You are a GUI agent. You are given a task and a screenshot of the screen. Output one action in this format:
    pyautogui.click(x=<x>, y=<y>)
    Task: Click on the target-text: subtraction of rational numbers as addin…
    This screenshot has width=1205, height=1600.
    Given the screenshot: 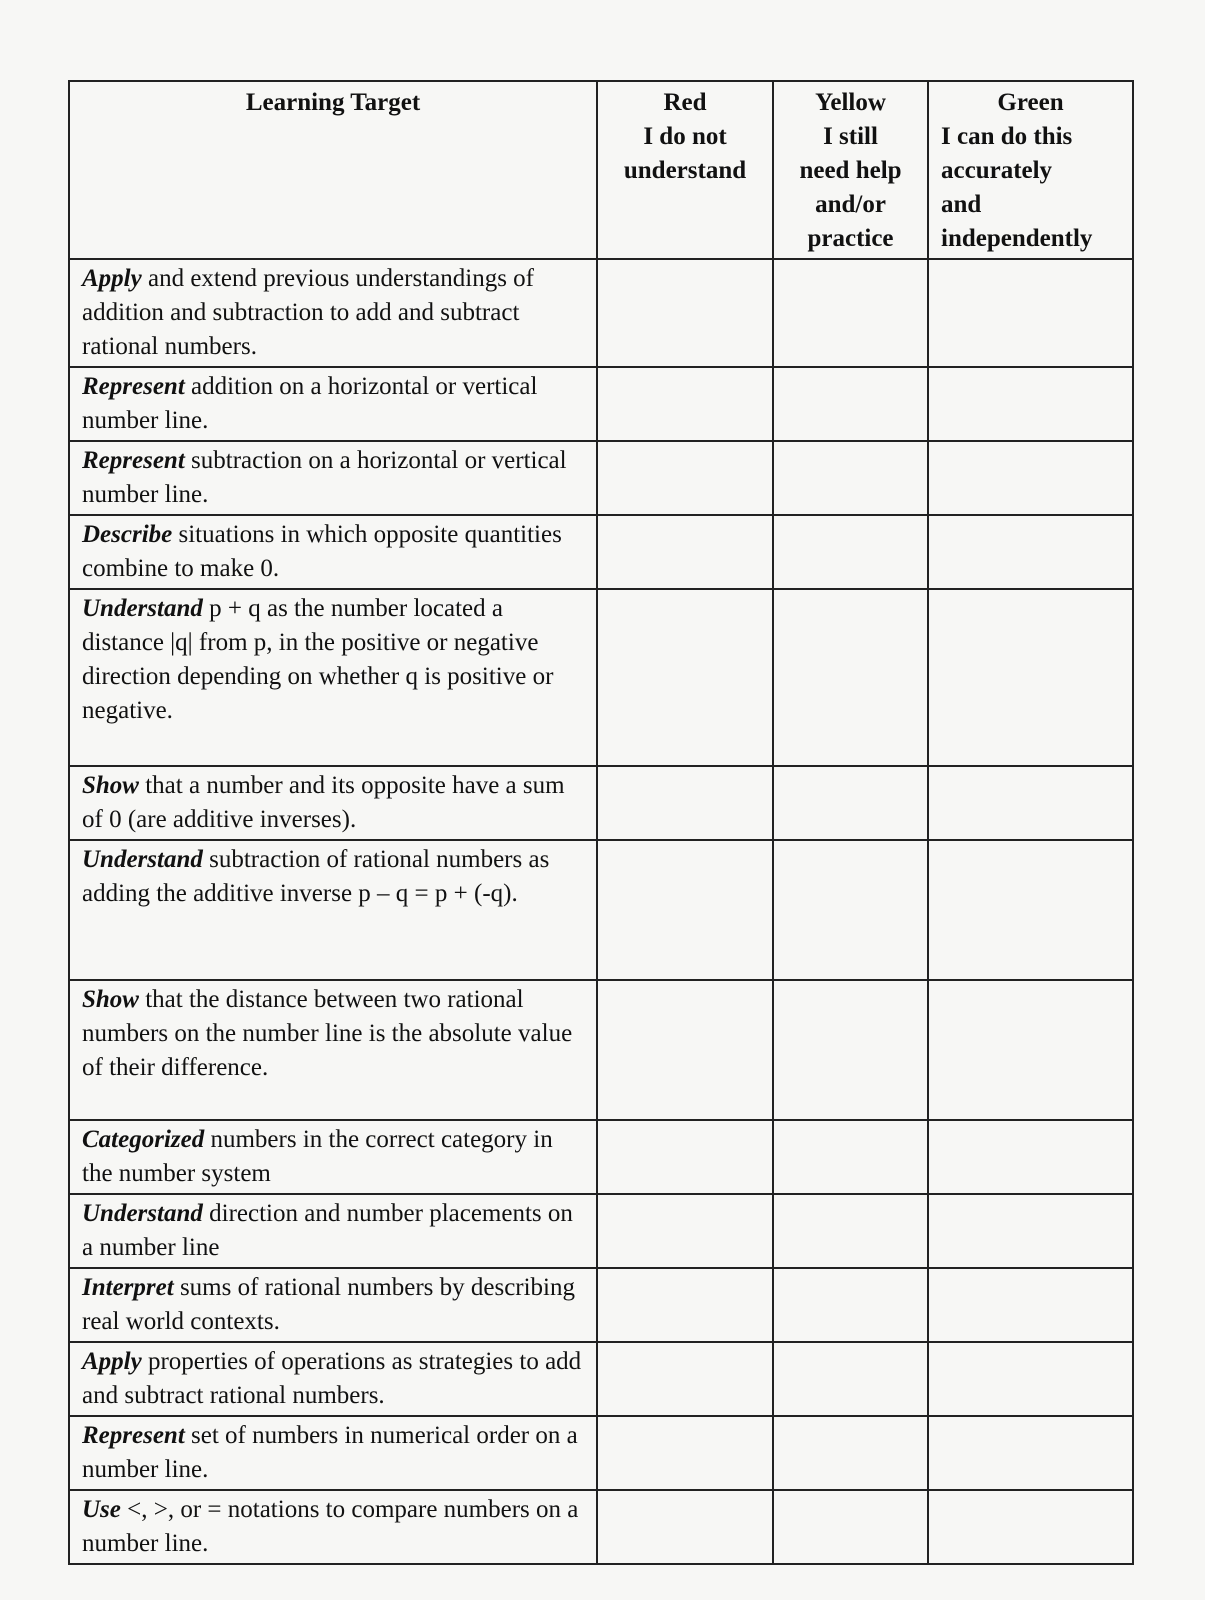 What is the action you would take?
    pyautogui.click(x=316, y=876)
    